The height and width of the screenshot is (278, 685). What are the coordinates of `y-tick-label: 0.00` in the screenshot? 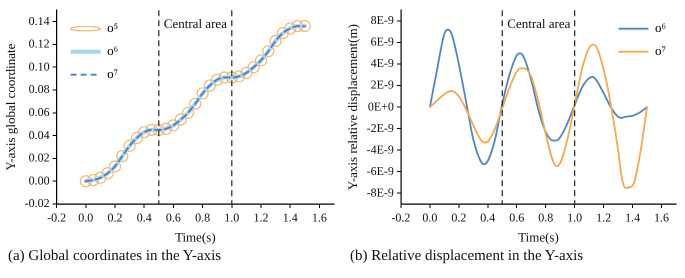 It's located at (39, 180).